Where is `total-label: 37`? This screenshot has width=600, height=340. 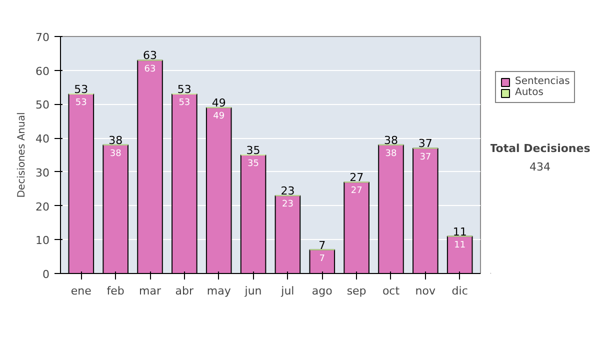
total-label: 37 is located at coordinates (425, 143).